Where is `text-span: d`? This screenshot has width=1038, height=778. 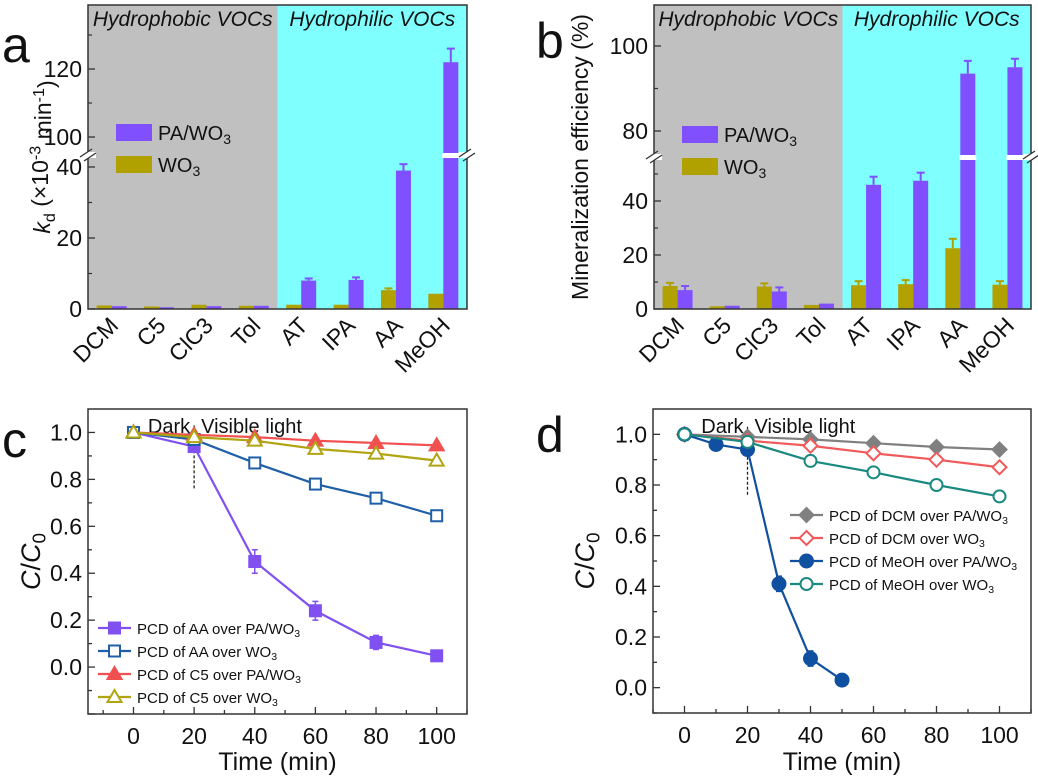
text-span: d is located at coordinates (50, 217).